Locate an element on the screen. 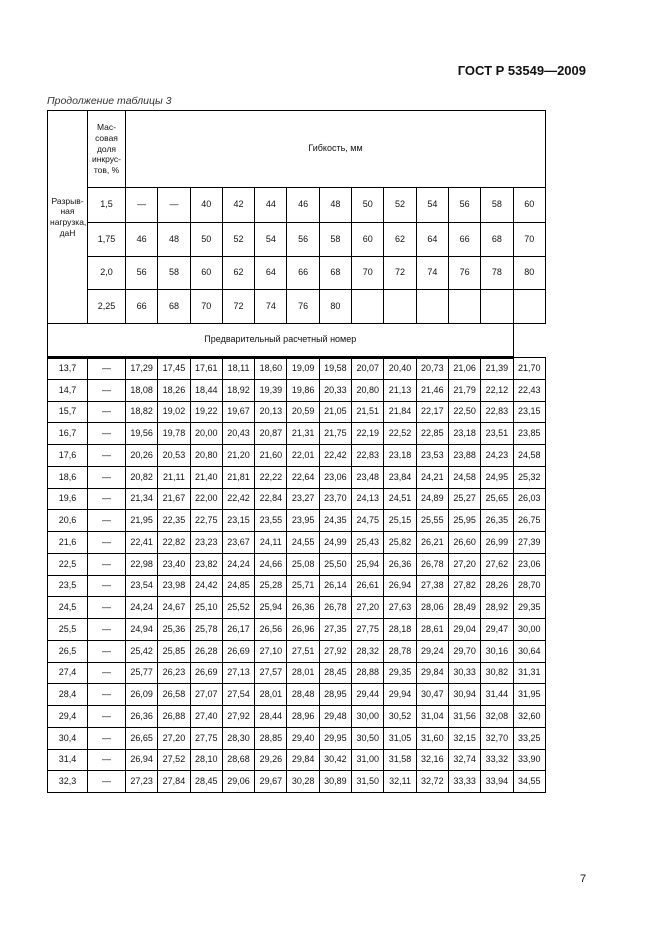 Image resolution: width=661 pixels, height=936 pixels. load-cell: 27,4 is located at coordinates (67, 673).